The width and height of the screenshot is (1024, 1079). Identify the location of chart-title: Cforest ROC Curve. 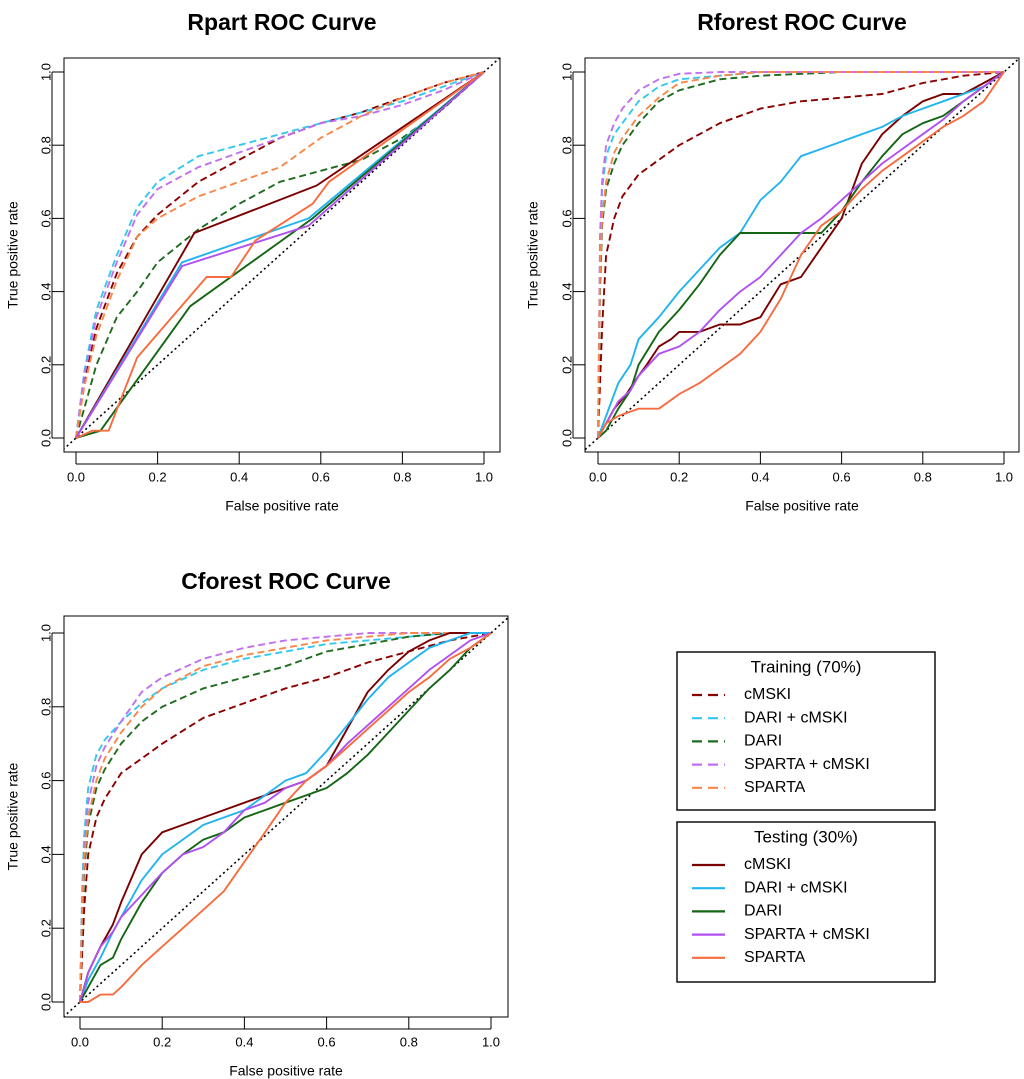
(286, 581).